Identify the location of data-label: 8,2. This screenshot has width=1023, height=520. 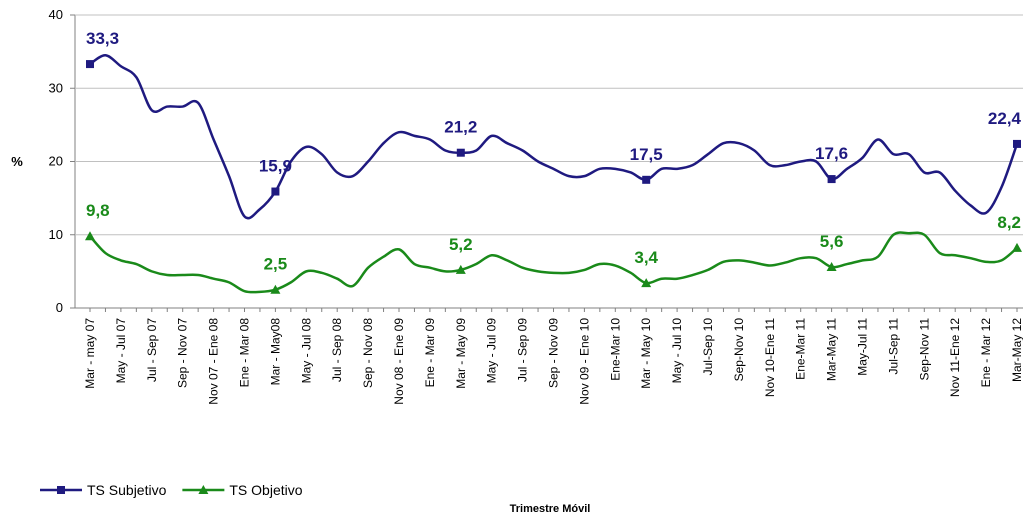
(1009, 222).